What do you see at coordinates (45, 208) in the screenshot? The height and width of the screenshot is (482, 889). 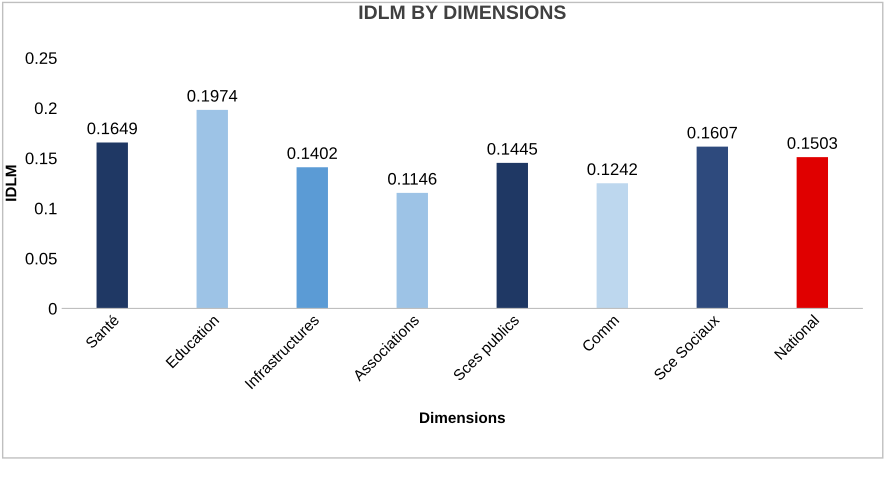 I see `y-tick-label: 0.1` at bounding box center [45, 208].